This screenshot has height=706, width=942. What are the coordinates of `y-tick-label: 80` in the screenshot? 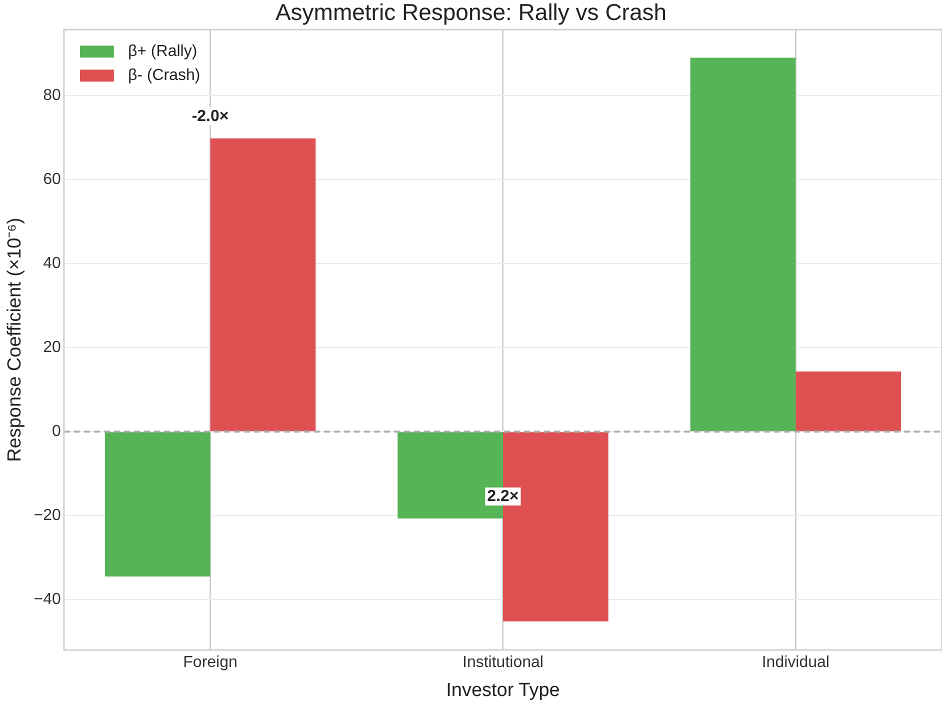 It's located at (52, 95).